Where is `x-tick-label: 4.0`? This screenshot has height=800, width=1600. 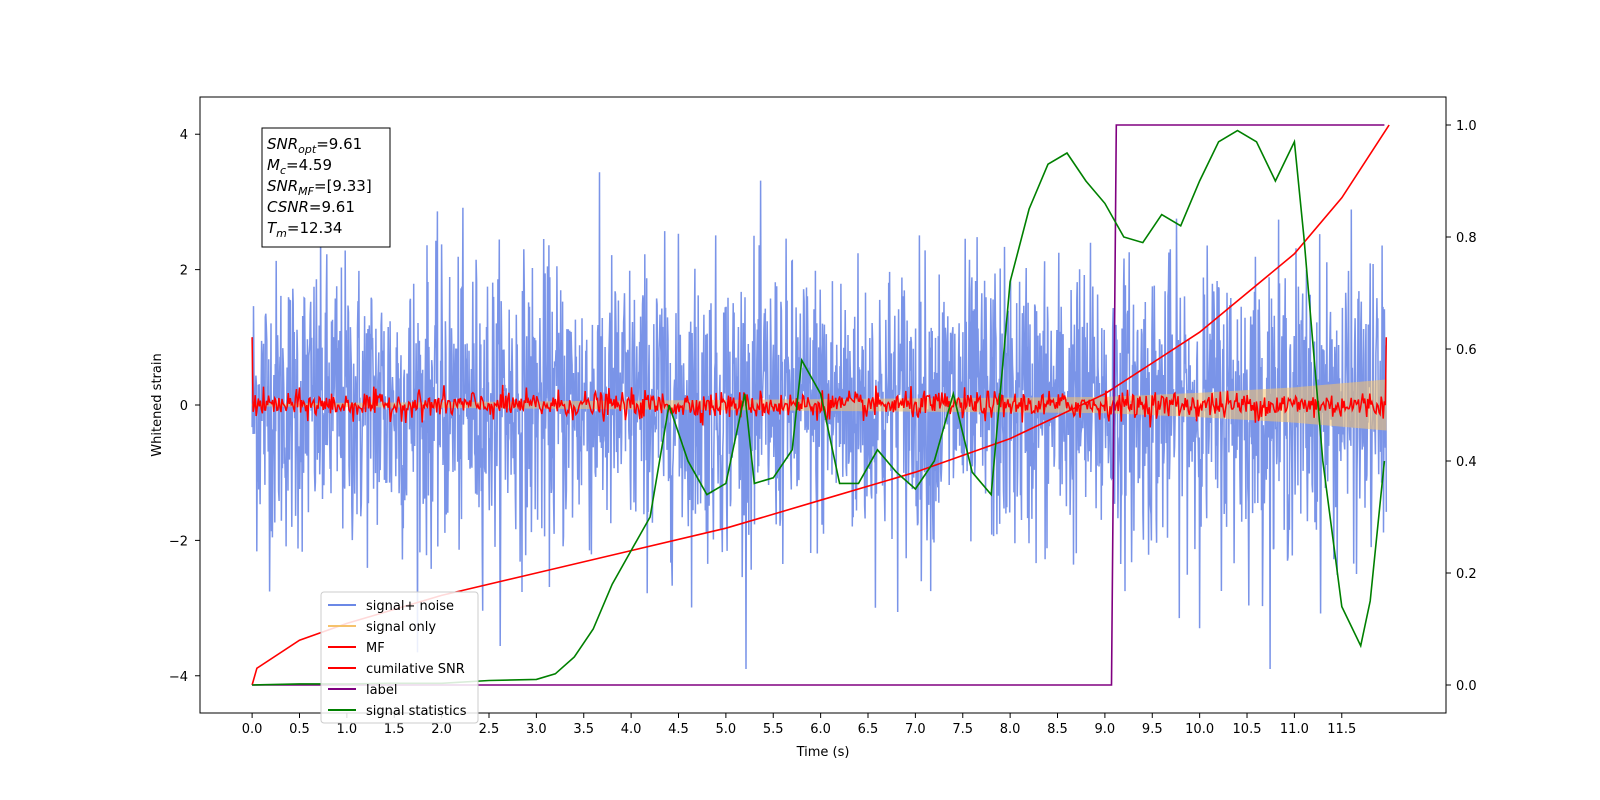 x-tick-label: 4.0 is located at coordinates (631, 729).